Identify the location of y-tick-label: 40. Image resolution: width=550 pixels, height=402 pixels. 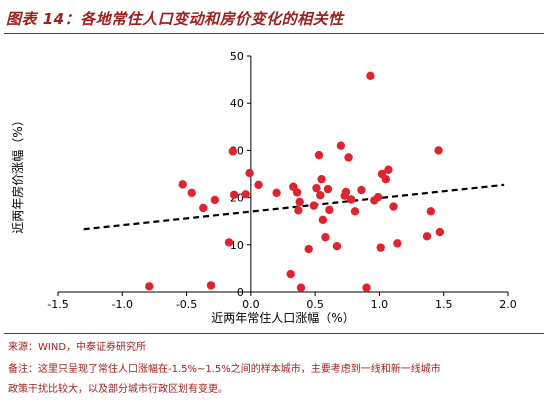
(237, 103).